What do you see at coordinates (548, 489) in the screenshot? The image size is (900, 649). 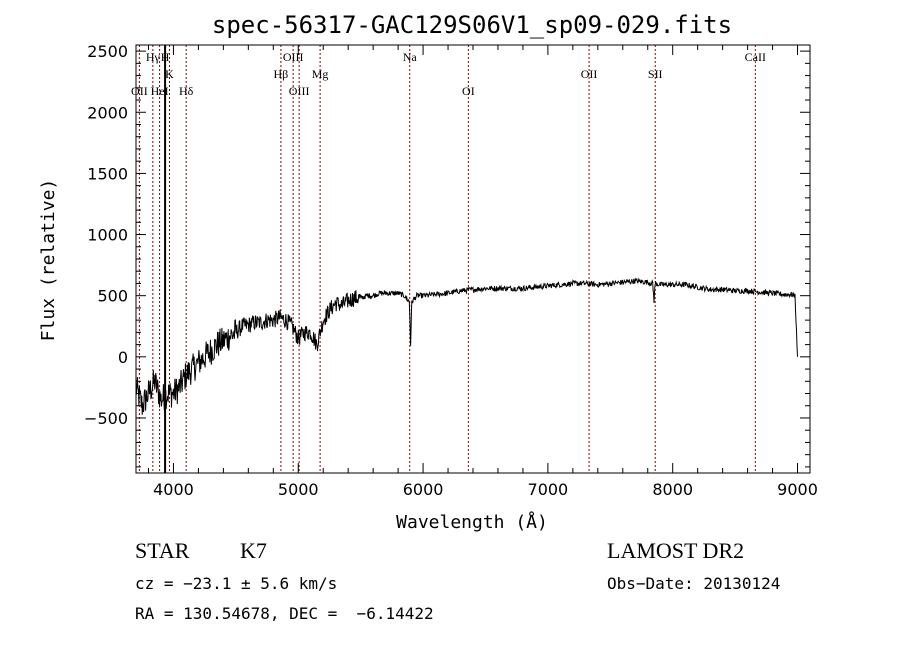 I see `x-tick-label-3: 7000` at bounding box center [548, 489].